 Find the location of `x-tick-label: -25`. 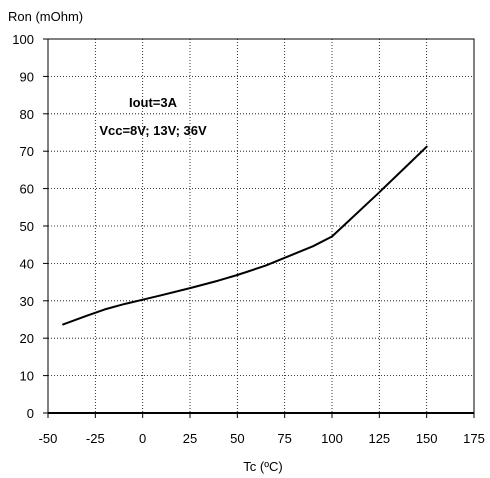

x-tick-label: -25 is located at coordinates (95, 438).